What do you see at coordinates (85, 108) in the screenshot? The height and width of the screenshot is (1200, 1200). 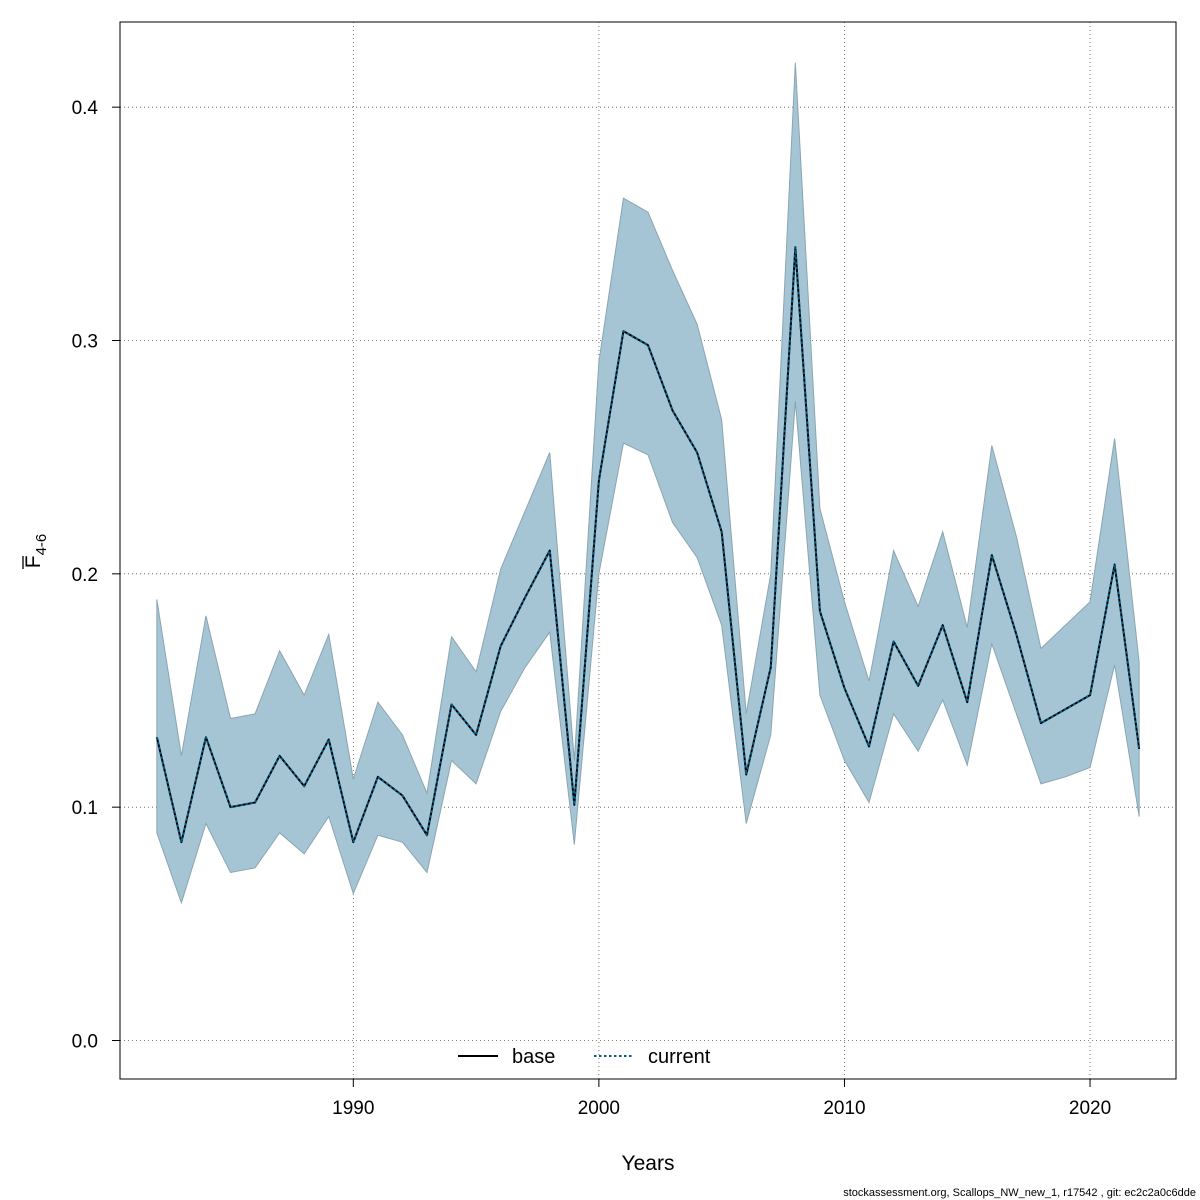 I see `y-tick-label-0.4: 0.4` at bounding box center [85, 108].